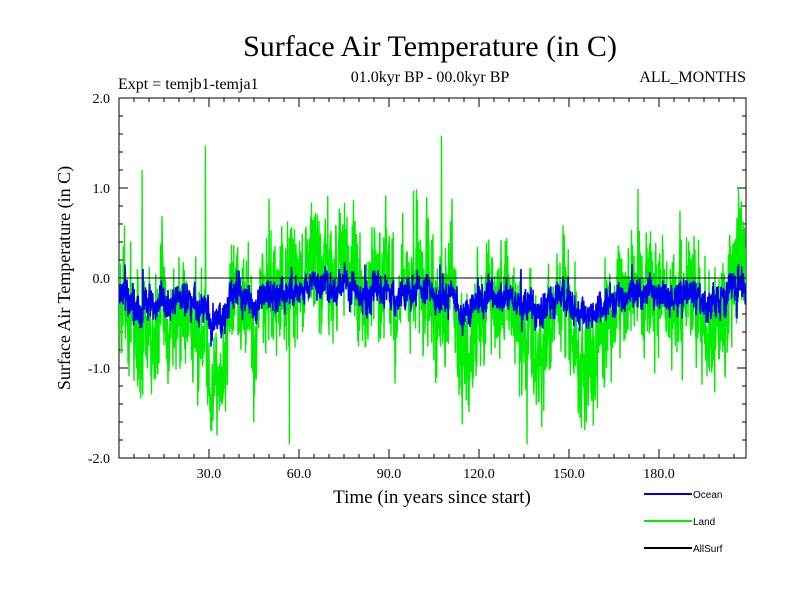 The image size is (800, 600). What do you see at coordinates (659, 474) in the screenshot?
I see `x-tick-label: 180.0` at bounding box center [659, 474].